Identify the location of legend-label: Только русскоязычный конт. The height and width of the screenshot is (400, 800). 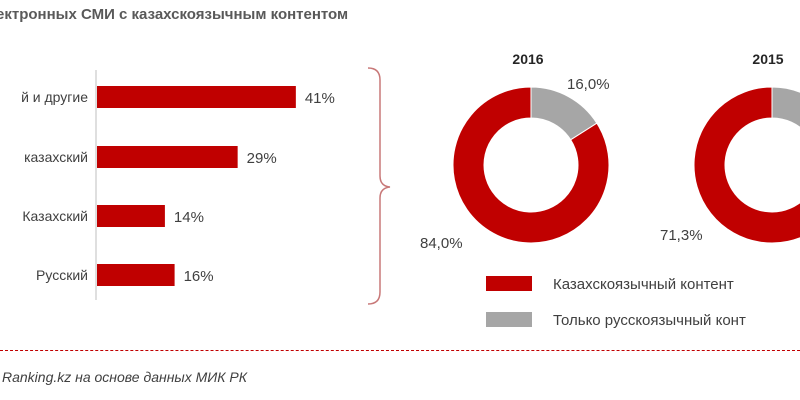
(649, 320).